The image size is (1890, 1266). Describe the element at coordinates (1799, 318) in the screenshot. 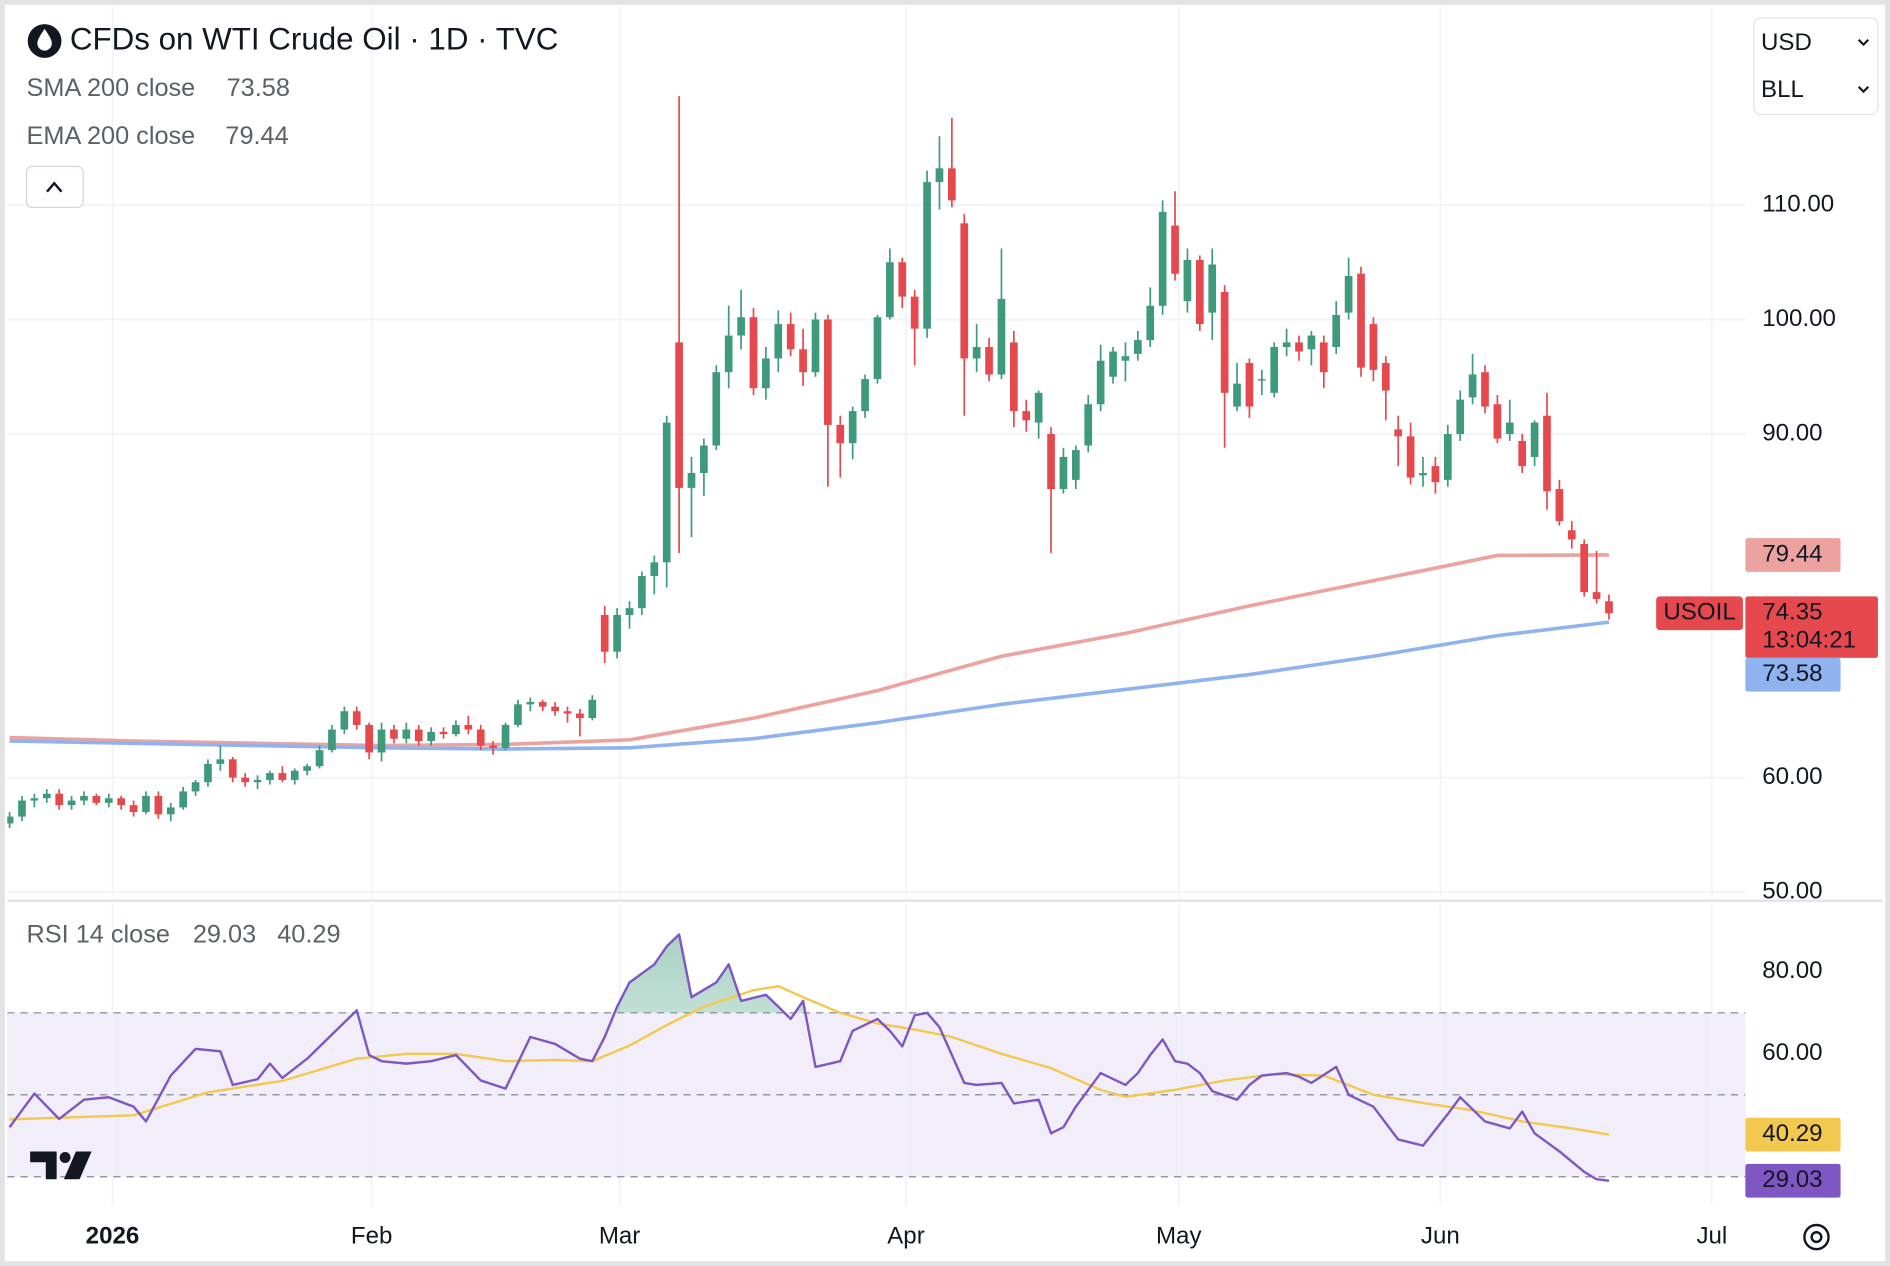

I see `y-tick-label: 100.00` at that location.